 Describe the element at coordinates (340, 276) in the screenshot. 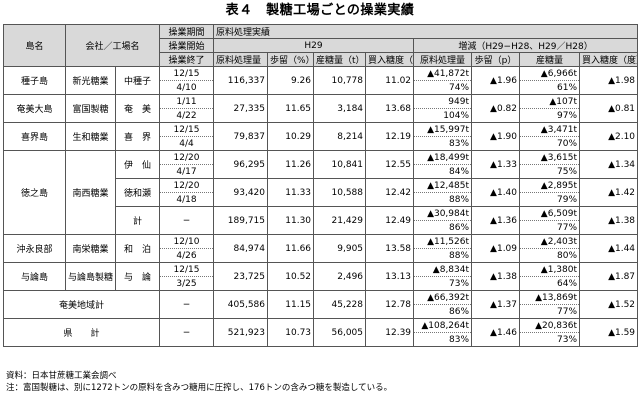

I see `sugar-amount: 2,496` at that location.